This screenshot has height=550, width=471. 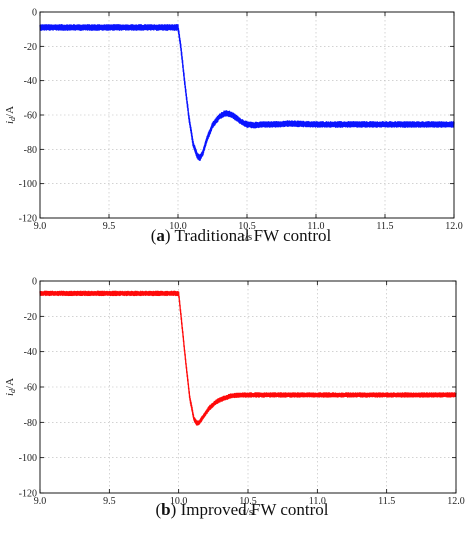 I want to click on panel-caption: (a) Traditional FW control, so click(x=241, y=235).